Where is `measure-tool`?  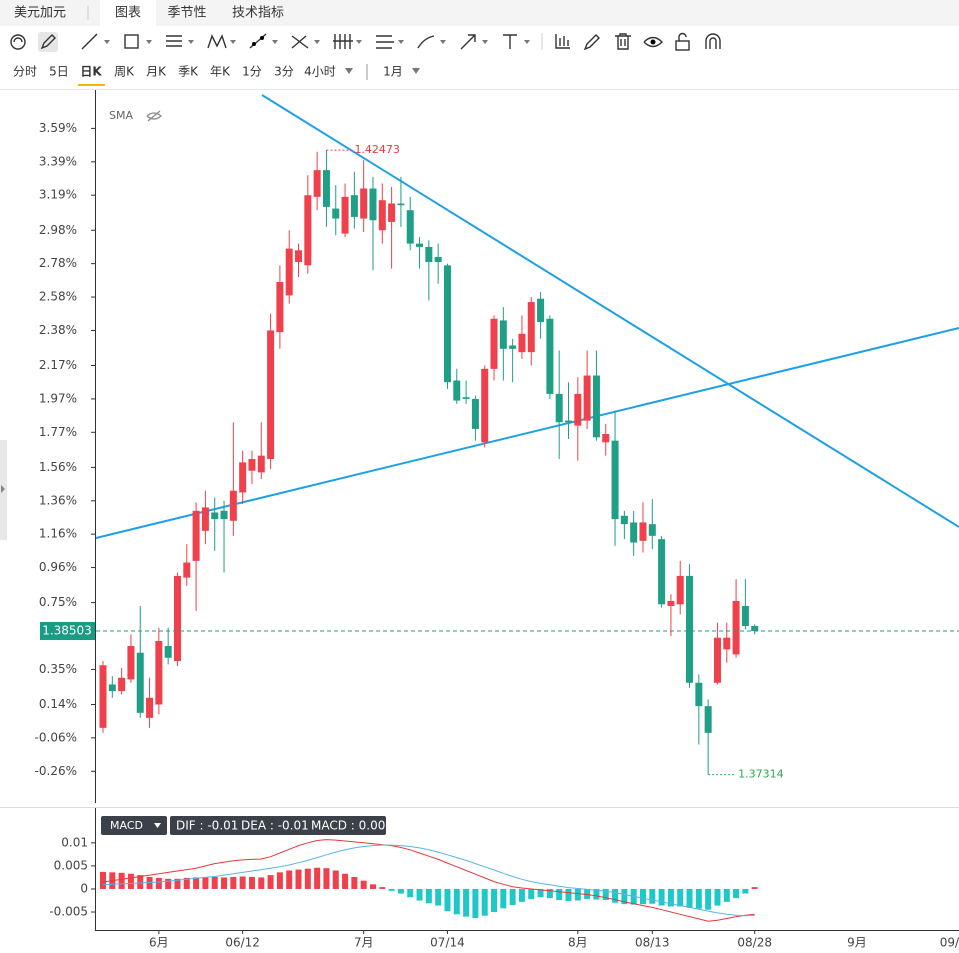
measure-tool is located at coordinates (347, 41).